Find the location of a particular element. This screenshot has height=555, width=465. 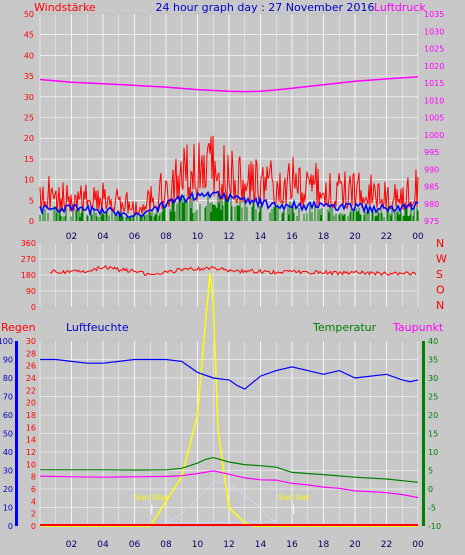

humidity-x-axis: 02 04 06 08 10 12 14 16 18 20 22 00 is located at coordinates (245, 545).